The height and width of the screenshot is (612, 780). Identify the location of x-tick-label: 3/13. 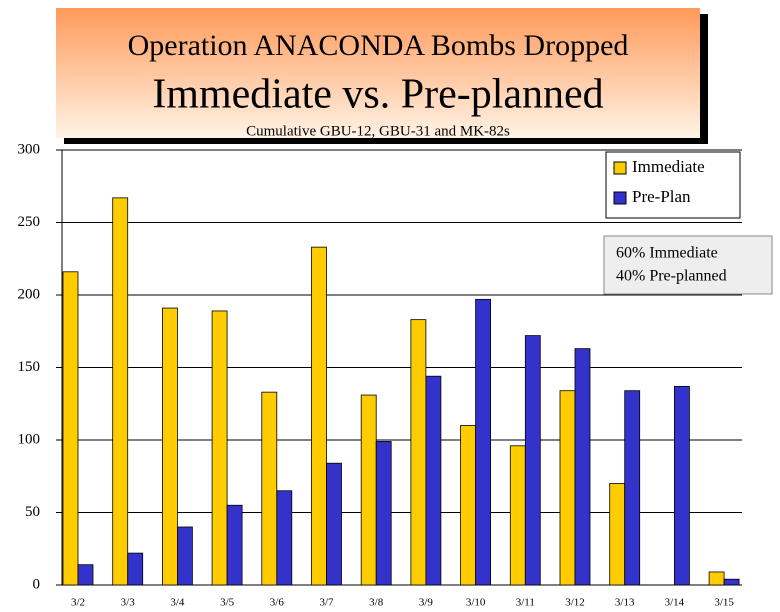
(625, 603).